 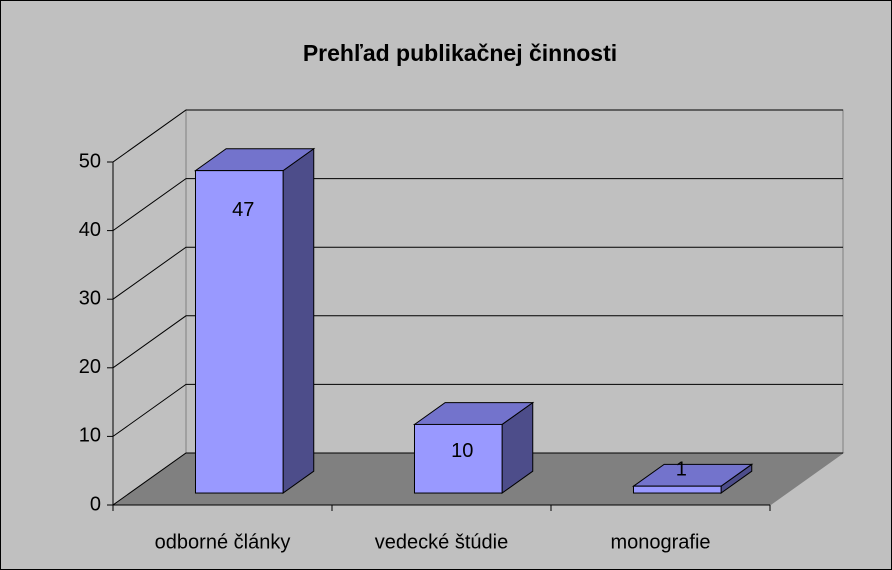 What do you see at coordinates (660, 542) in the screenshot?
I see `x-tick-label: monografie` at bounding box center [660, 542].